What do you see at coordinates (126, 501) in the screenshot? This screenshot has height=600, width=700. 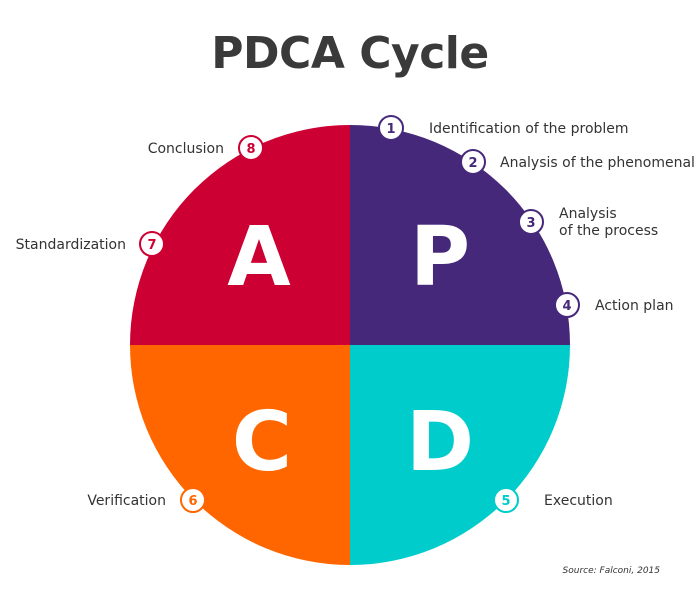 I see `step-6-label: Verification` at bounding box center [126, 501].